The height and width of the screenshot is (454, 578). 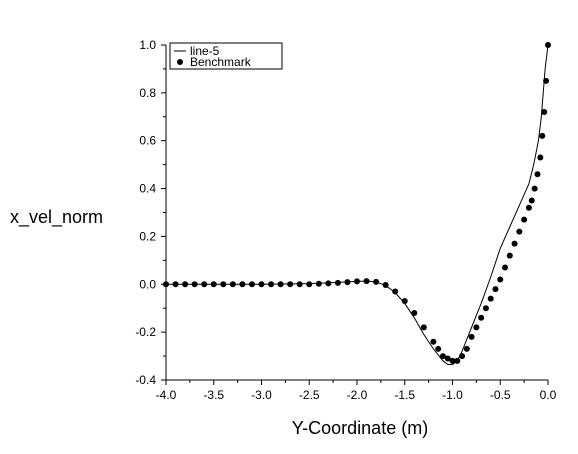 I want to click on x-axis-label: Y-Coordinate (m), so click(x=360, y=428).